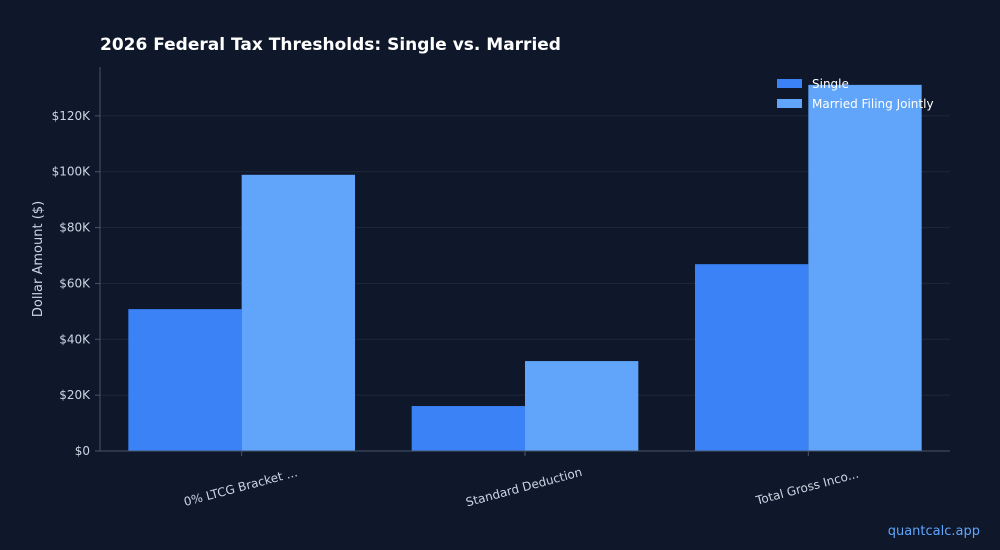  I want to click on y-tick-label: $40K, so click(75, 339).